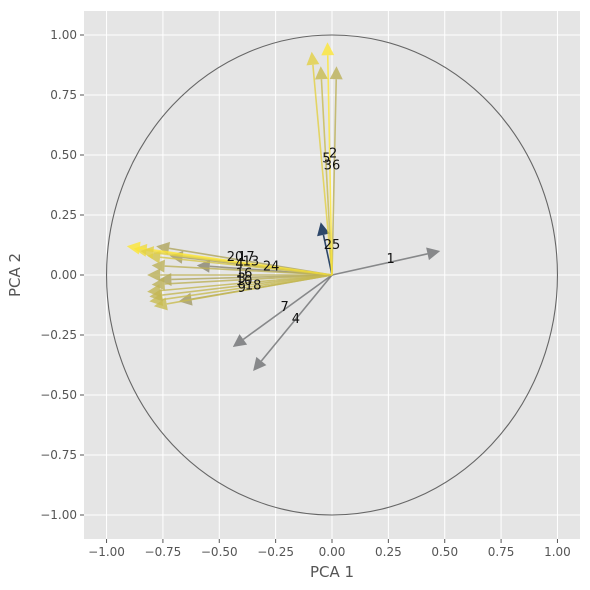 Image resolution: width=590 pixels, height=590 pixels. What do you see at coordinates (333, 154) in the screenshot?
I see `vector-label: 2` at bounding box center [333, 154].